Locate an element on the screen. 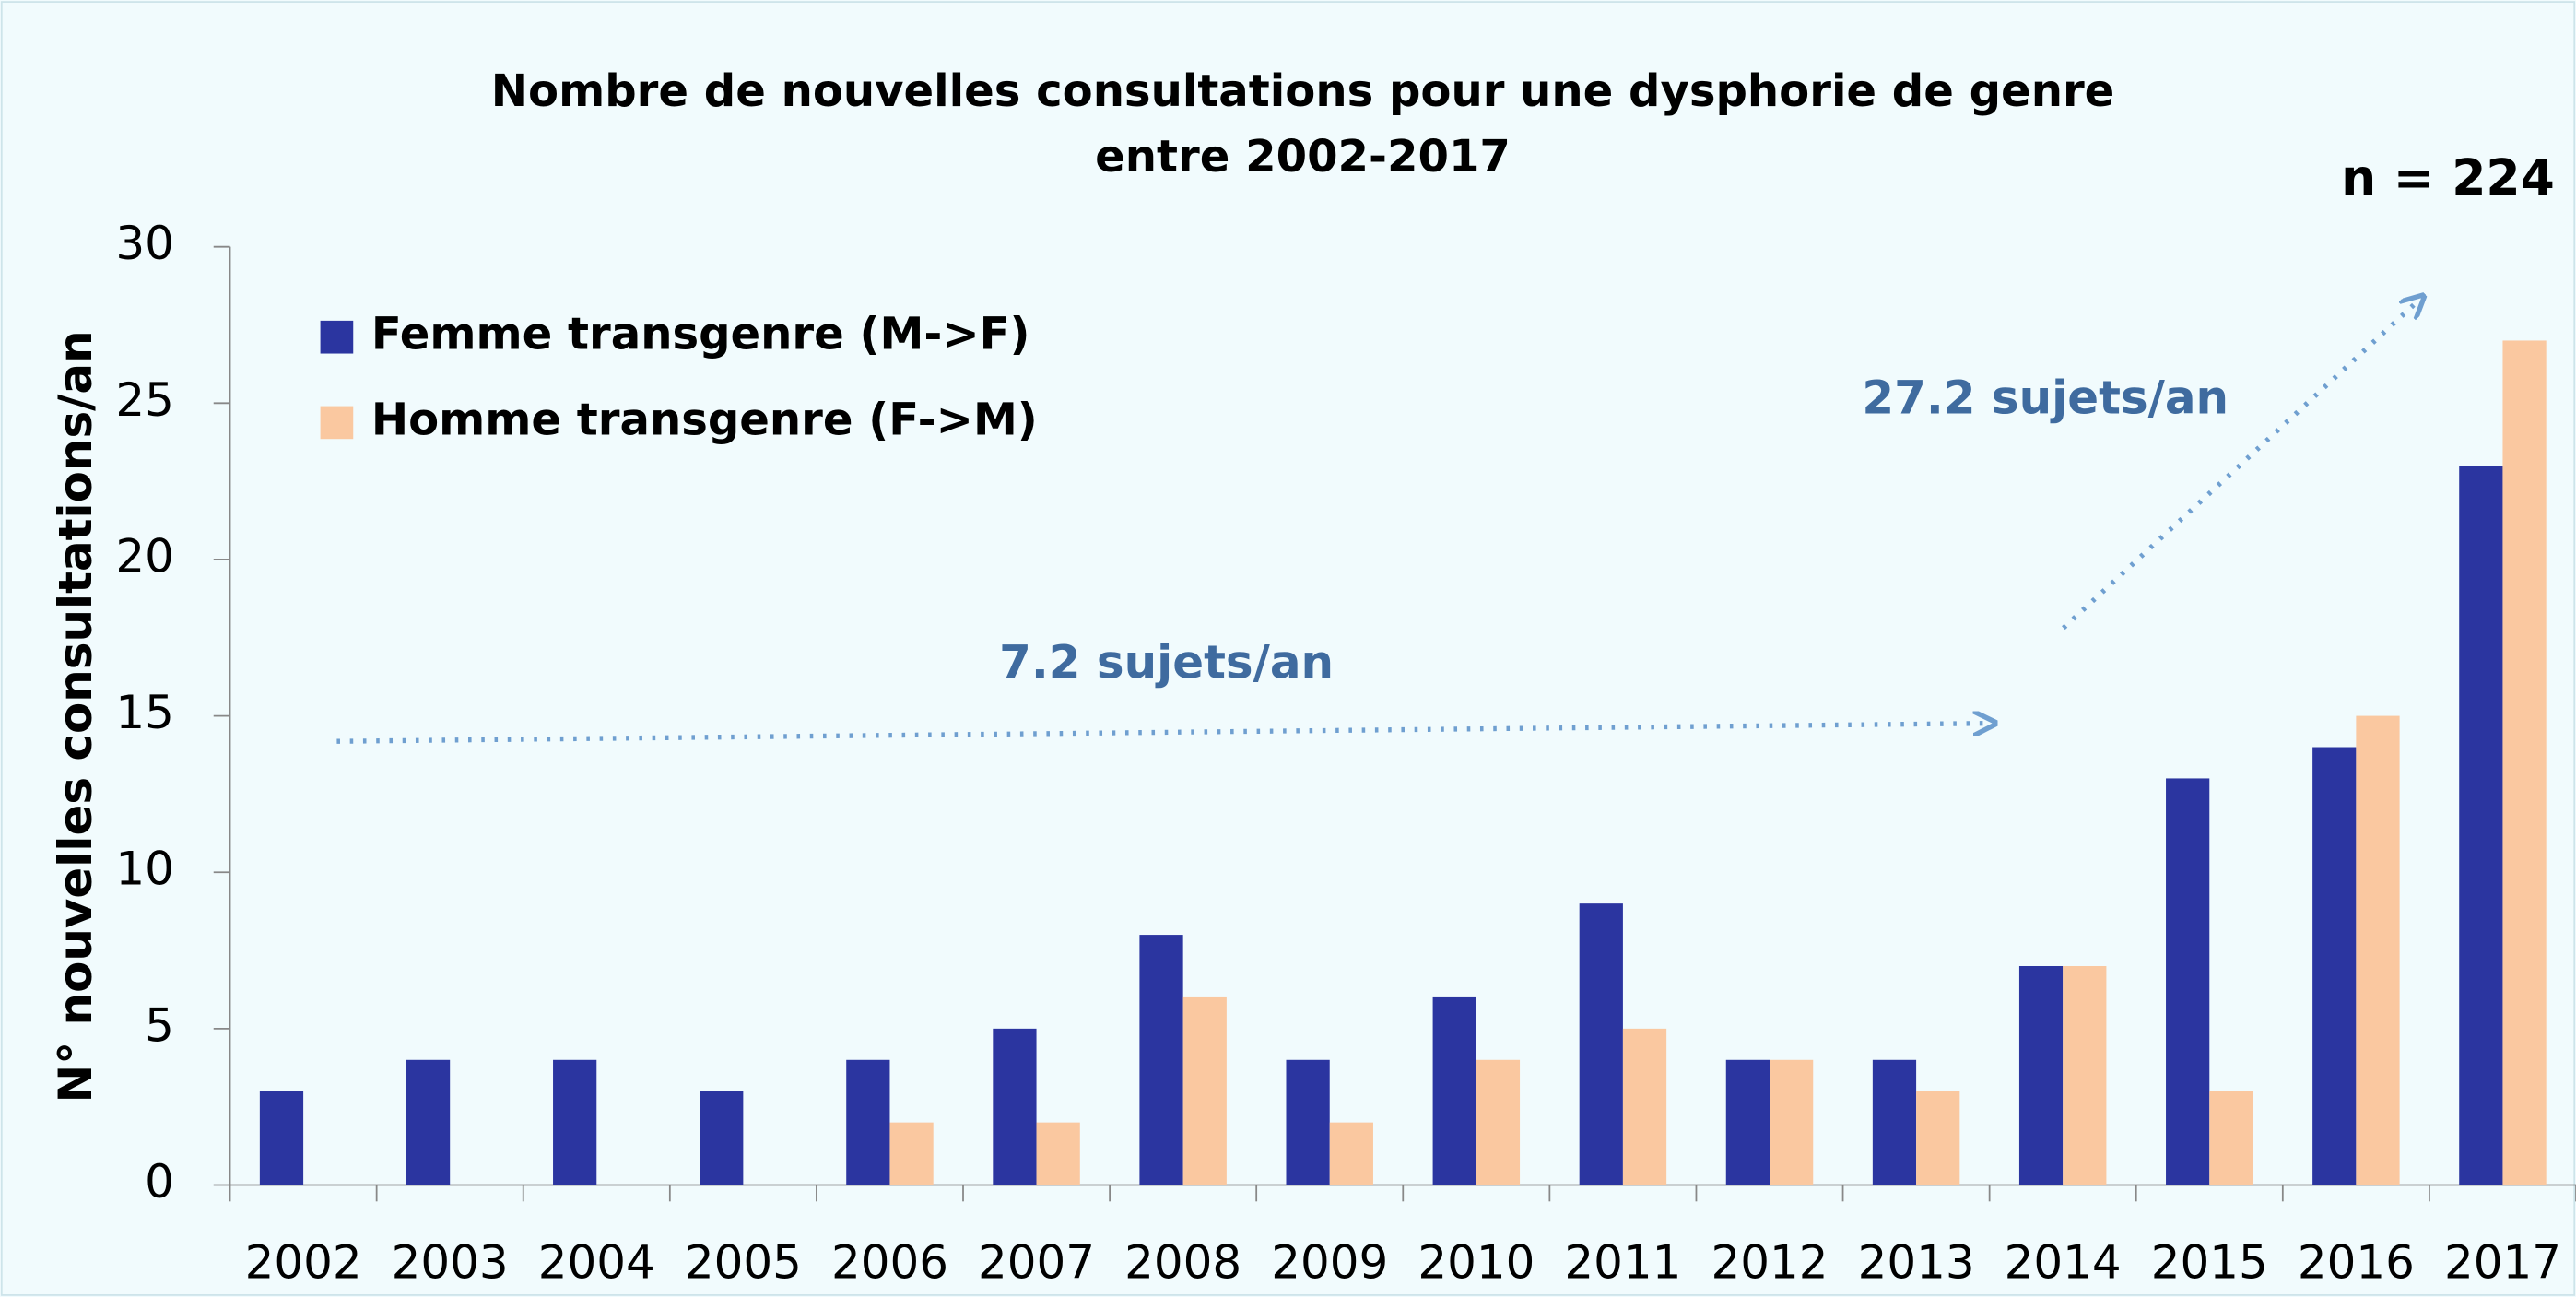 This screenshot has height=1297, width=2576. x-tick-label: 2002 is located at coordinates (303, 1262).